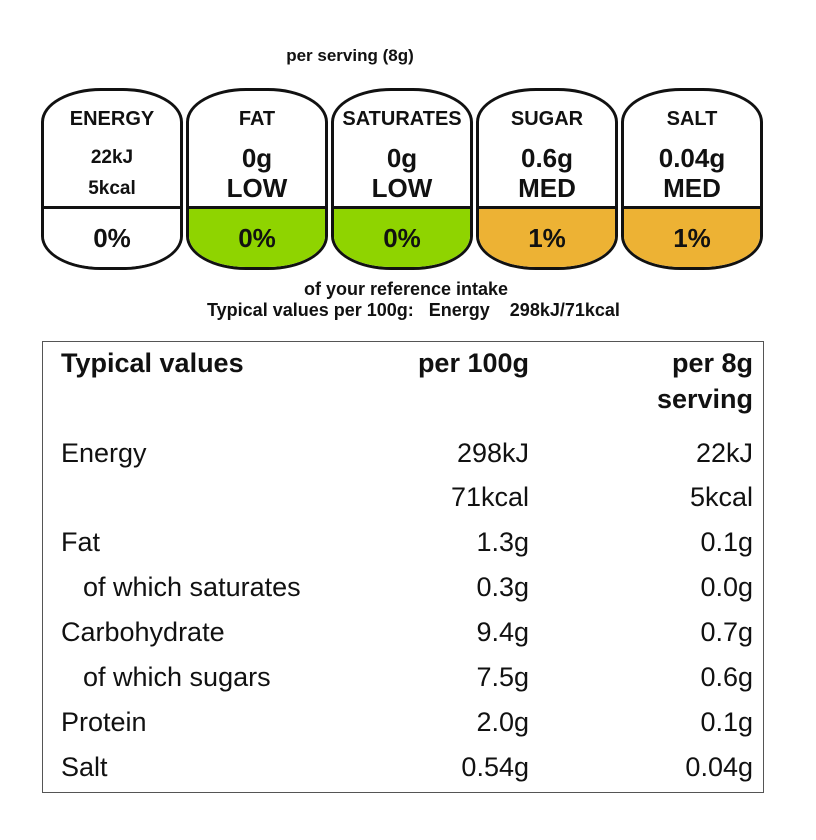  What do you see at coordinates (152, 363) in the screenshot?
I see `header-typical-values: Typical values` at bounding box center [152, 363].